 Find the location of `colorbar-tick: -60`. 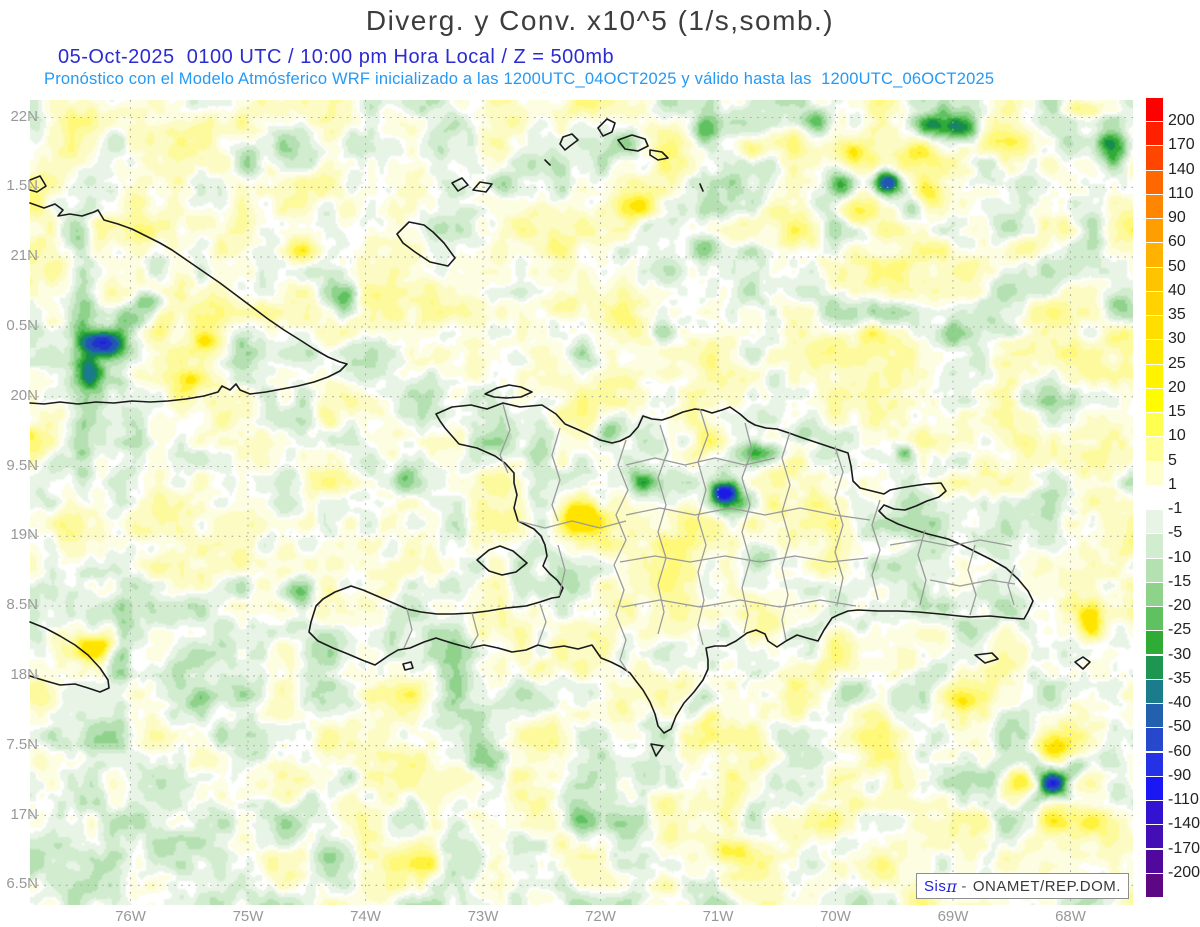

colorbar-tick: -60 is located at coordinates (1180, 751).